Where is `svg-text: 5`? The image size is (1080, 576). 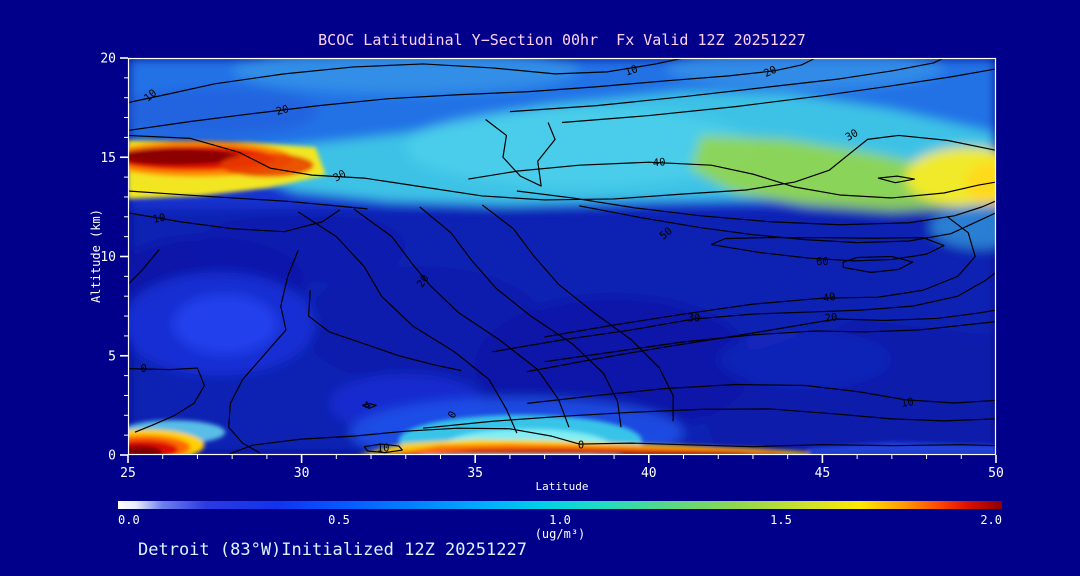 svg-text: 5 is located at coordinates (112, 356).